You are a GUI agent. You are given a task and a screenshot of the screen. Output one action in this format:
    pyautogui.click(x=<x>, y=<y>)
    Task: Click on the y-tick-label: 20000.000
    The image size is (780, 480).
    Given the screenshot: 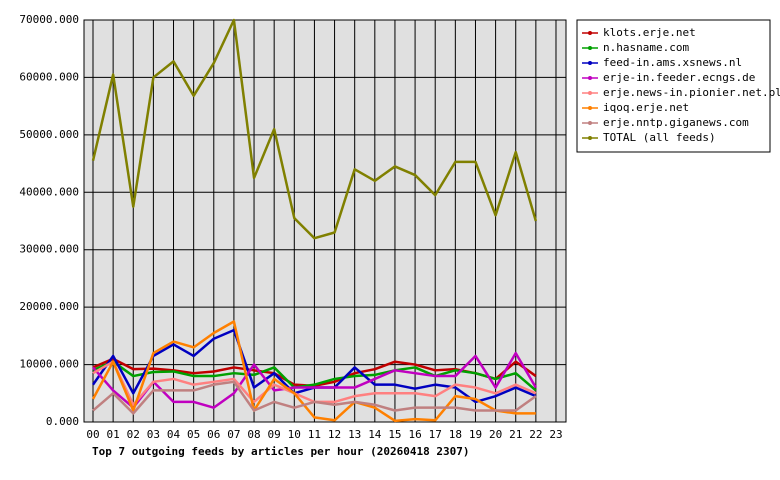 What is the action you would take?
    pyautogui.click(x=49, y=306)
    